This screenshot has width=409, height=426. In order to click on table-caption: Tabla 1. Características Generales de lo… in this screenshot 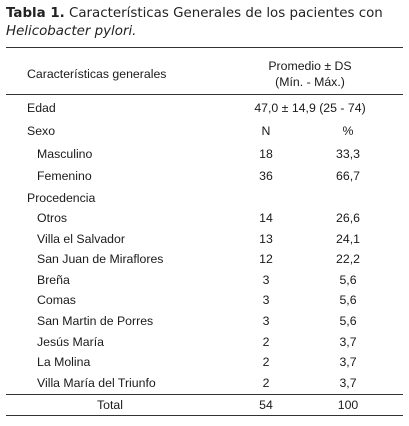, I will do `click(205, 23)`.